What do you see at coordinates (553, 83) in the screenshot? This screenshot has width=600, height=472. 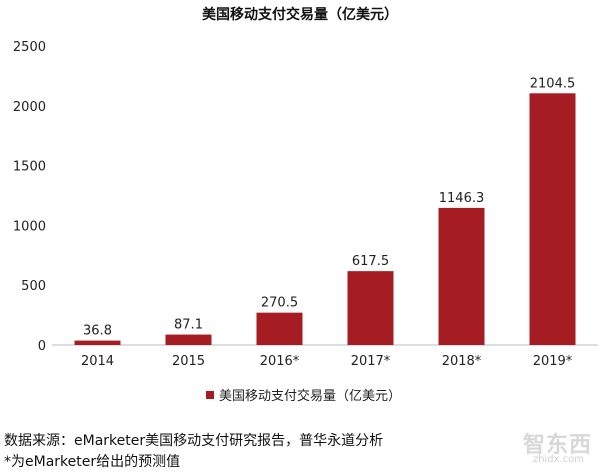 I see `data-label: 2104.5` at bounding box center [553, 83].